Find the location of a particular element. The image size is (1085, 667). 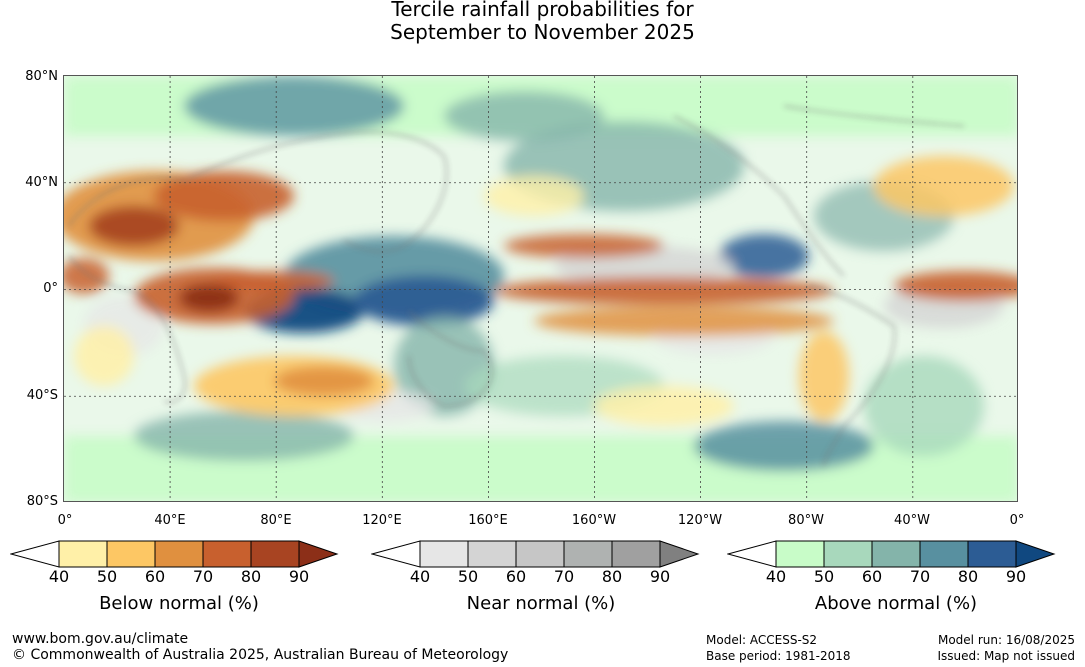

above-tick-40: 40 is located at coordinates (776, 576).